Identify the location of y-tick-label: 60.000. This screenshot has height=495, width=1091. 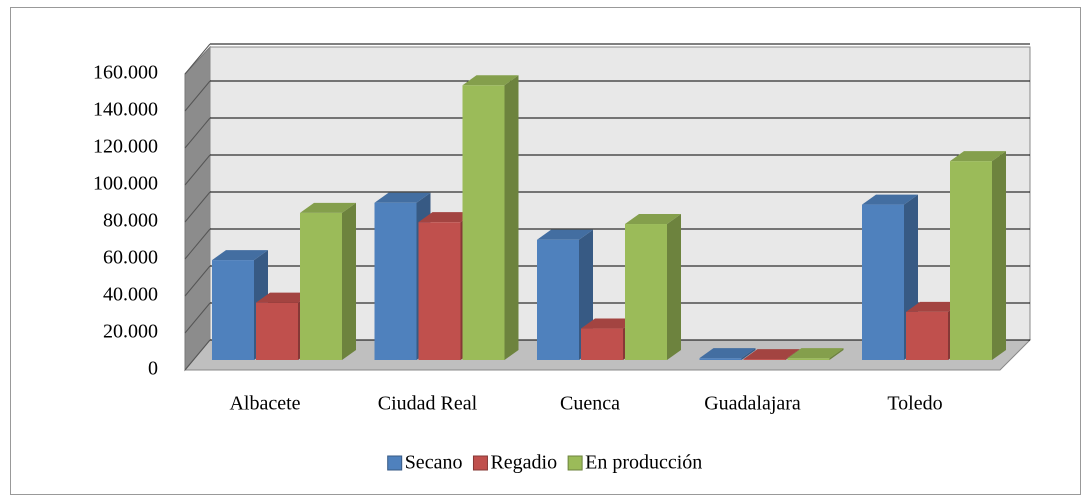
(130, 258).